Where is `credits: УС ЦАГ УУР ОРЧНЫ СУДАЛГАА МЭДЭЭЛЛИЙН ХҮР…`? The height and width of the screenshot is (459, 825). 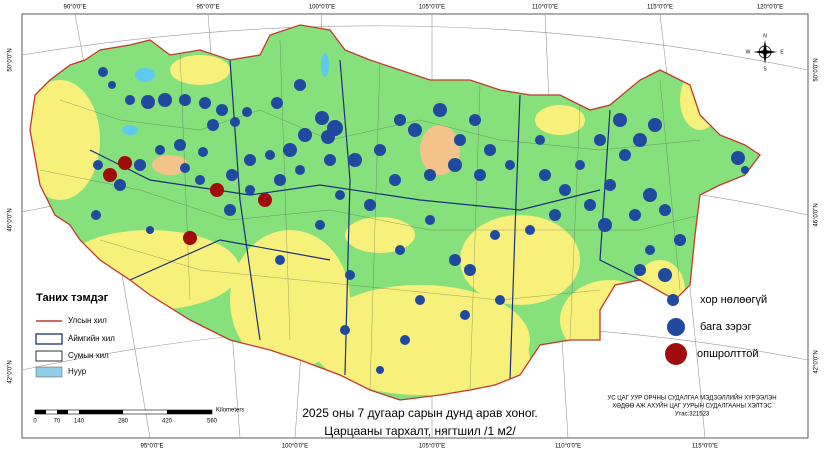
credits: УС ЦАГ УУР ОРЧНЫ СУДАЛГАА МЭДЭЭЛЛИЙН ХҮР… is located at coordinates (691, 406).